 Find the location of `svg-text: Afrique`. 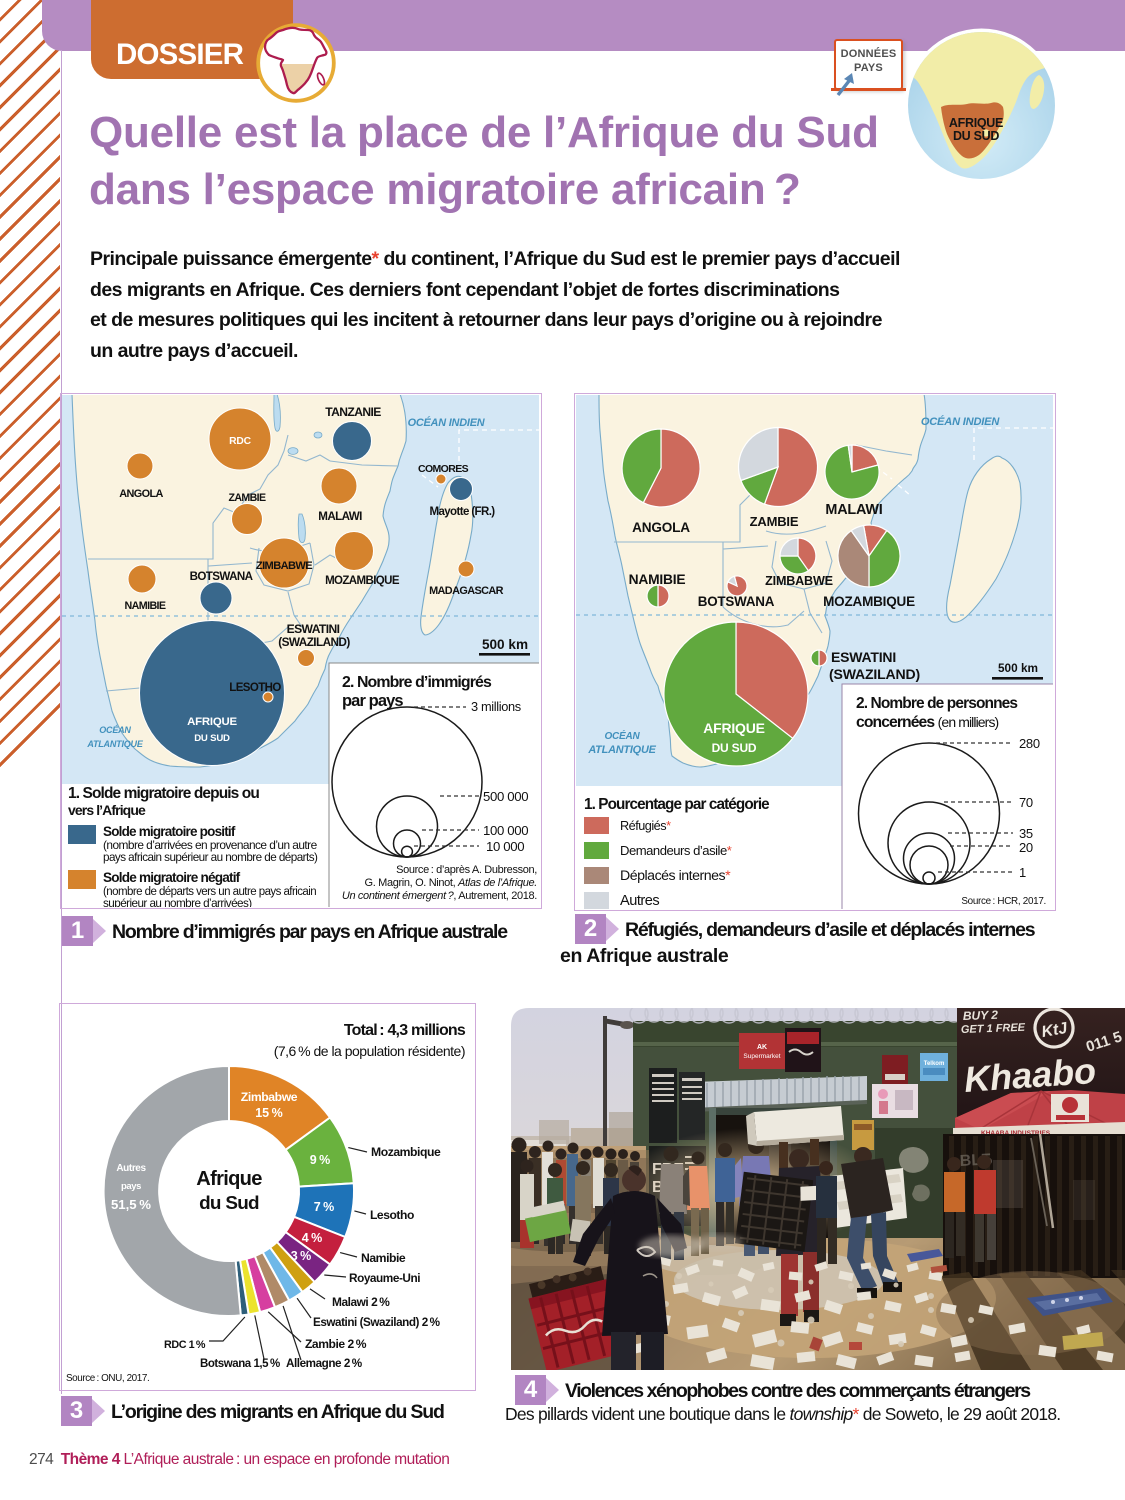

svg-text: Afrique is located at coordinates (229, 1179).